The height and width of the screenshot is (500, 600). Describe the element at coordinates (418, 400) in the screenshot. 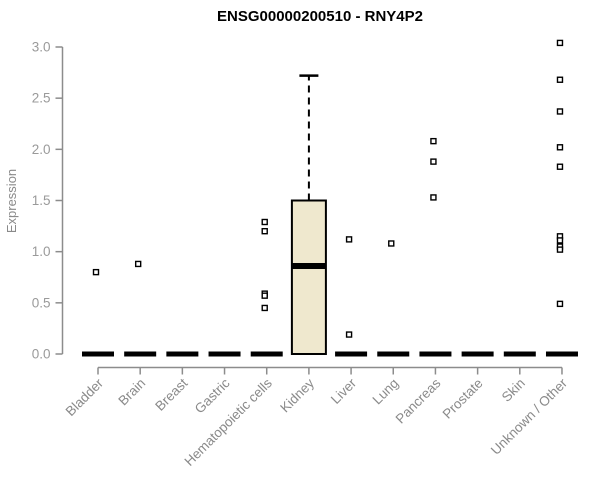

I see `x-tick-label: Pancreas` at that location.